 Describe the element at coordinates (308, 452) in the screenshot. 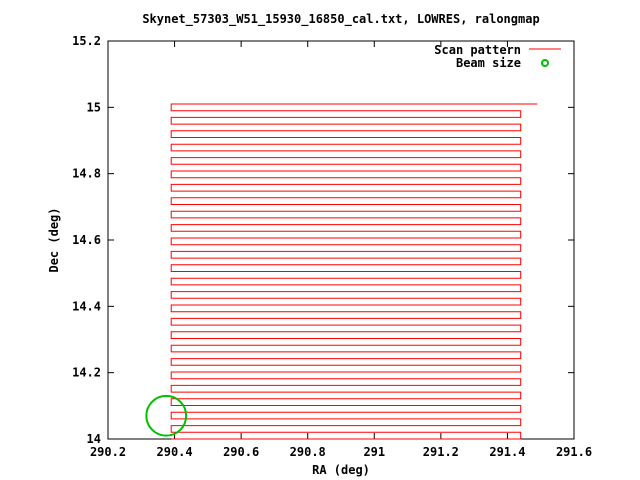

I see `x-tick-label: 290.8` at that location.